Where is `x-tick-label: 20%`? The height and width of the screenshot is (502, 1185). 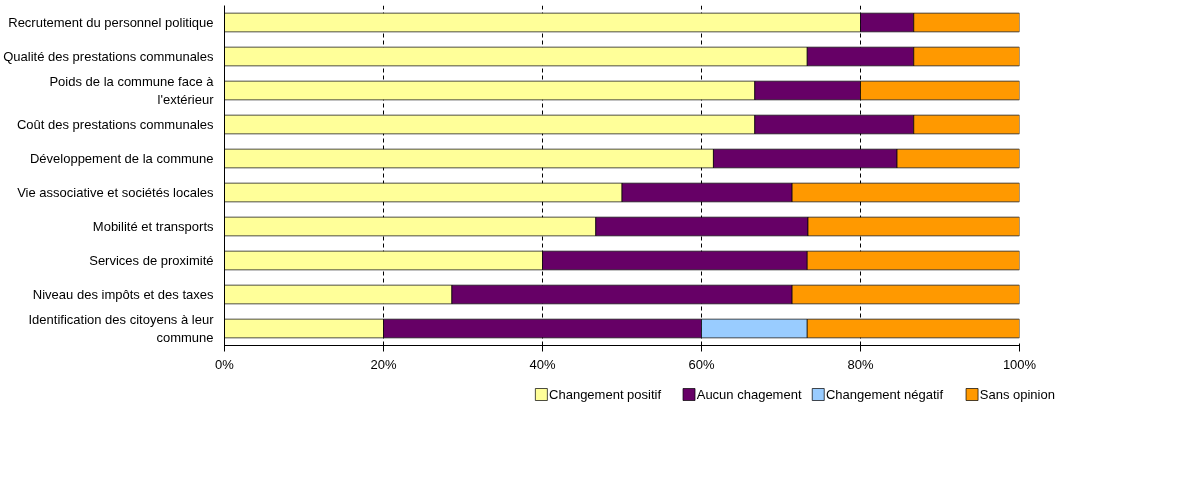
x-tick-label: 20% is located at coordinates (383, 364).